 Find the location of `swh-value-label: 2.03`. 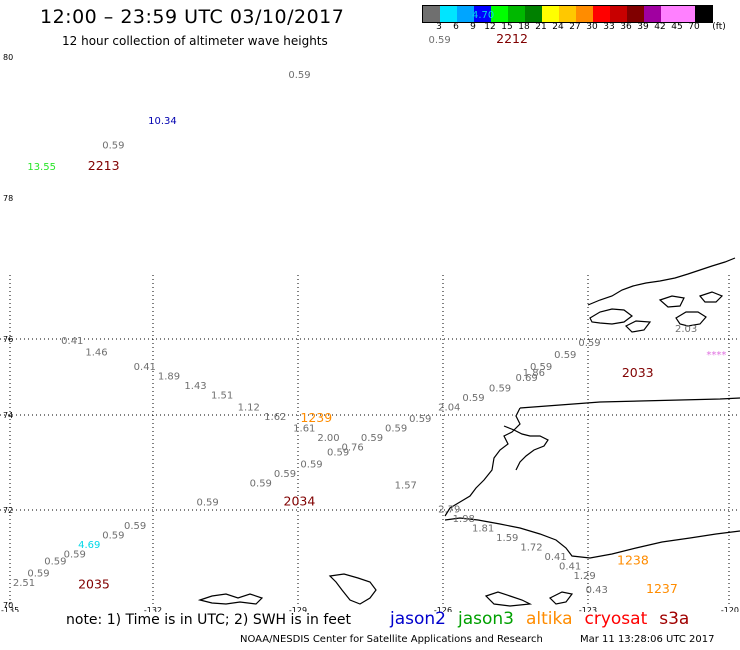

swh-value-label: 2.03 is located at coordinates (686, 329).